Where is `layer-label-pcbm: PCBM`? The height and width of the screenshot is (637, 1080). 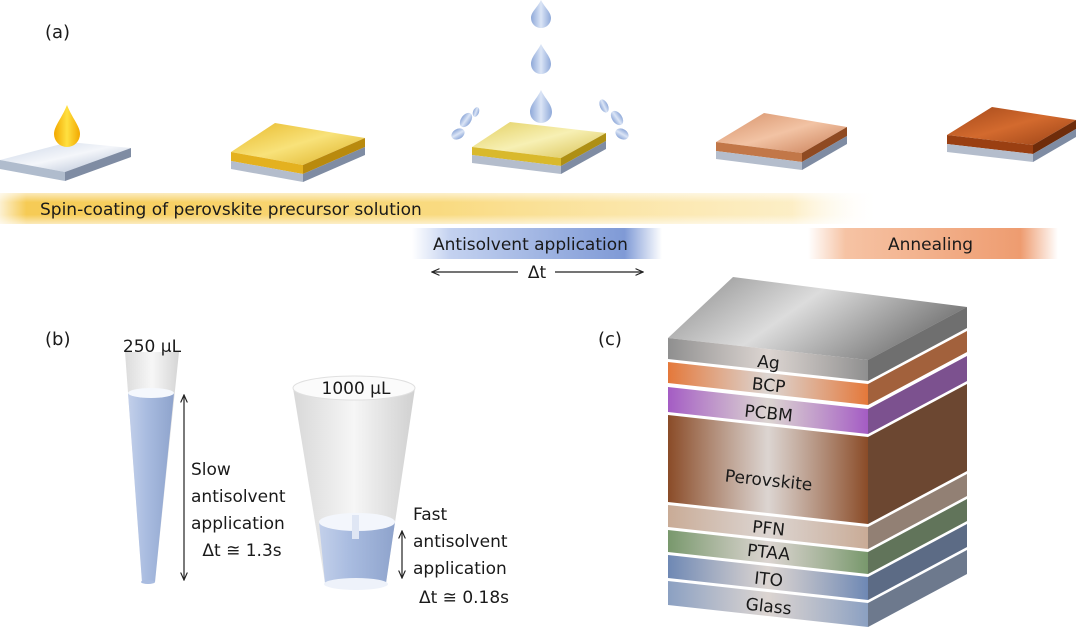
layer-label-pcbm: PCBM is located at coordinates (768, 414).